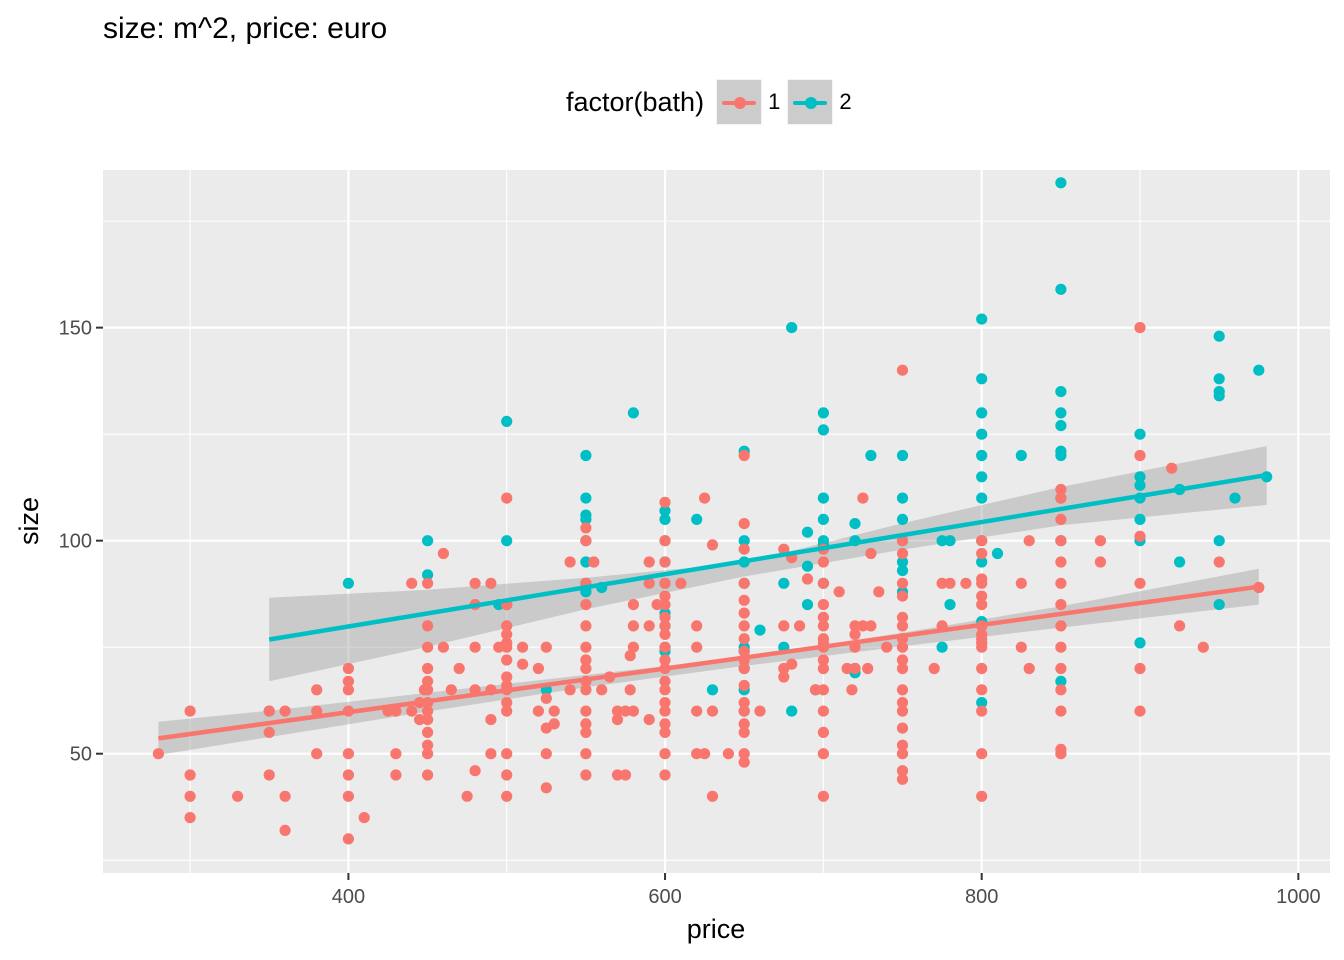 The image size is (1344, 960). I want to click on x-tick-label: 400, so click(348, 897).